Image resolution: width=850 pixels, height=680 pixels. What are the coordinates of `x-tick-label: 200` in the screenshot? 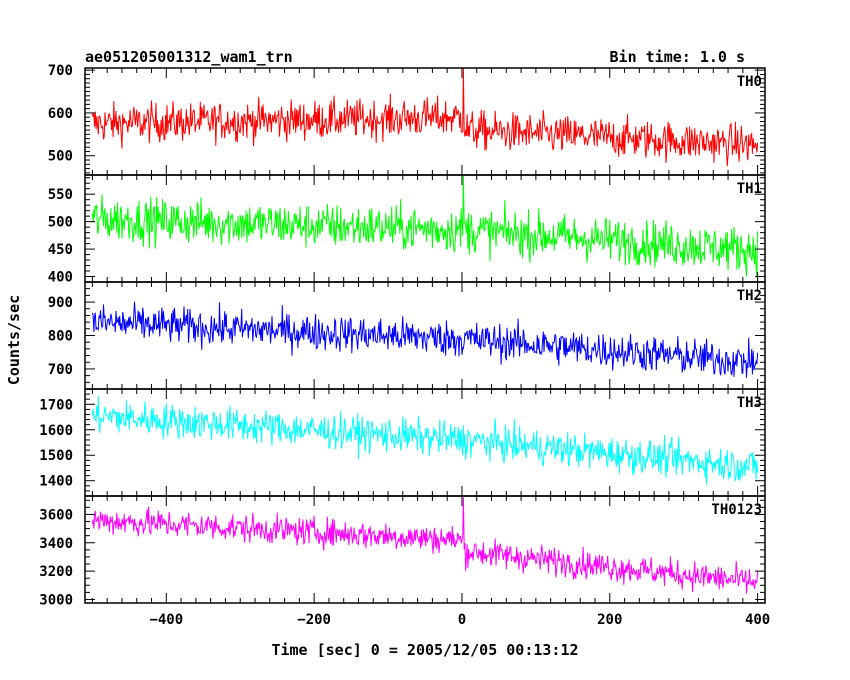 It's located at (609, 620).